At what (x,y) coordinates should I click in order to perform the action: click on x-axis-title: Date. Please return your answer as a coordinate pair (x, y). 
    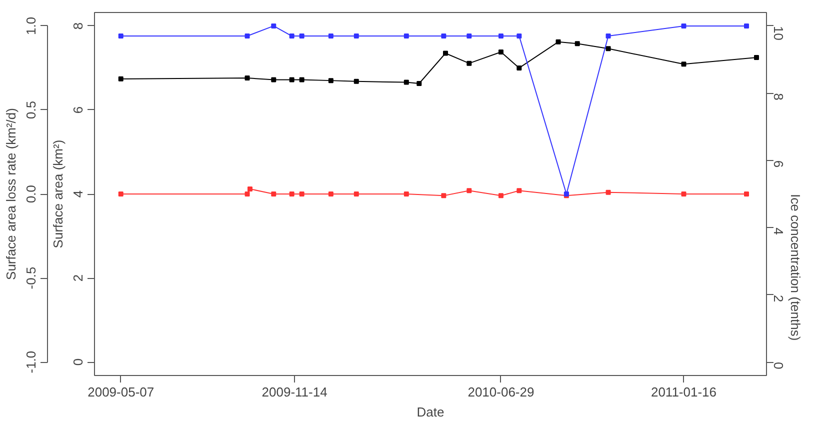
    Looking at the image, I should click on (430, 412).